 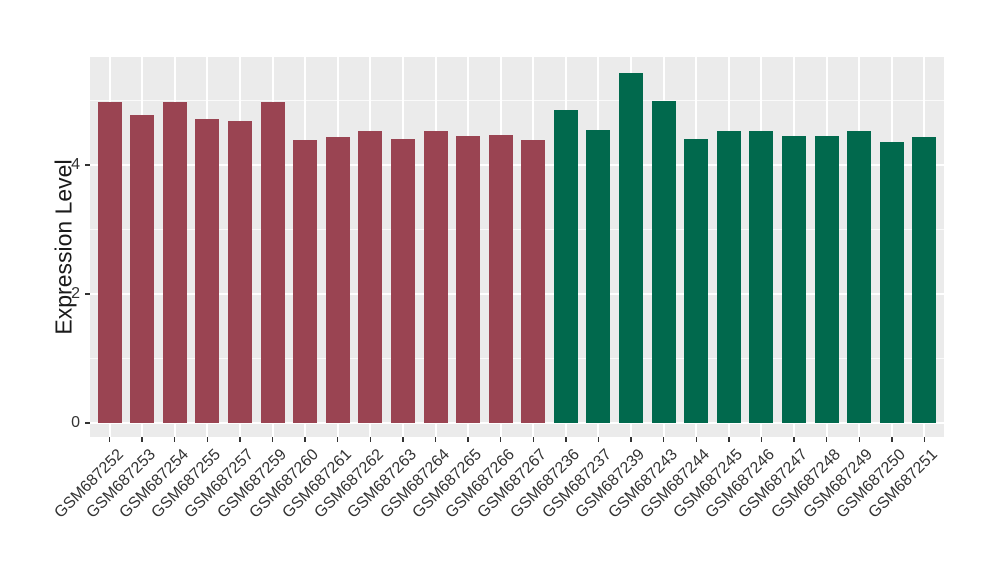 What do you see at coordinates (370, 276) in the screenshot?
I see `bar-GSM687262` at bounding box center [370, 276].